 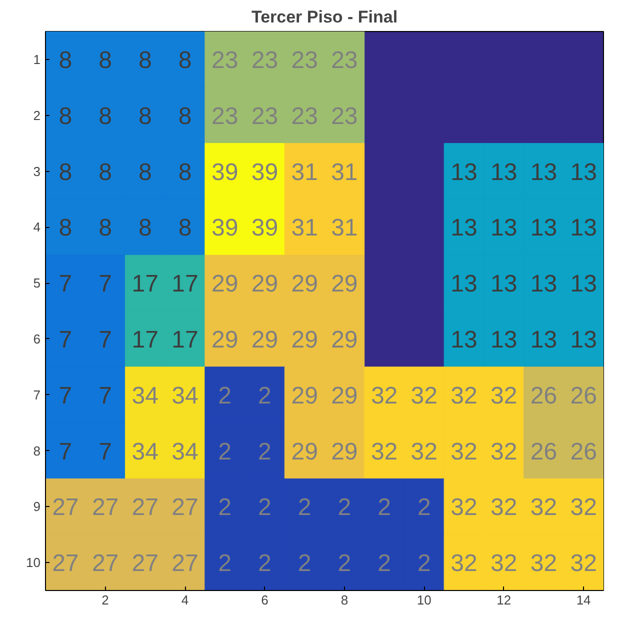 What do you see at coordinates (33, 562) in the screenshot?
I see `y-tick-label: 10` at bounding box center [33, 562].